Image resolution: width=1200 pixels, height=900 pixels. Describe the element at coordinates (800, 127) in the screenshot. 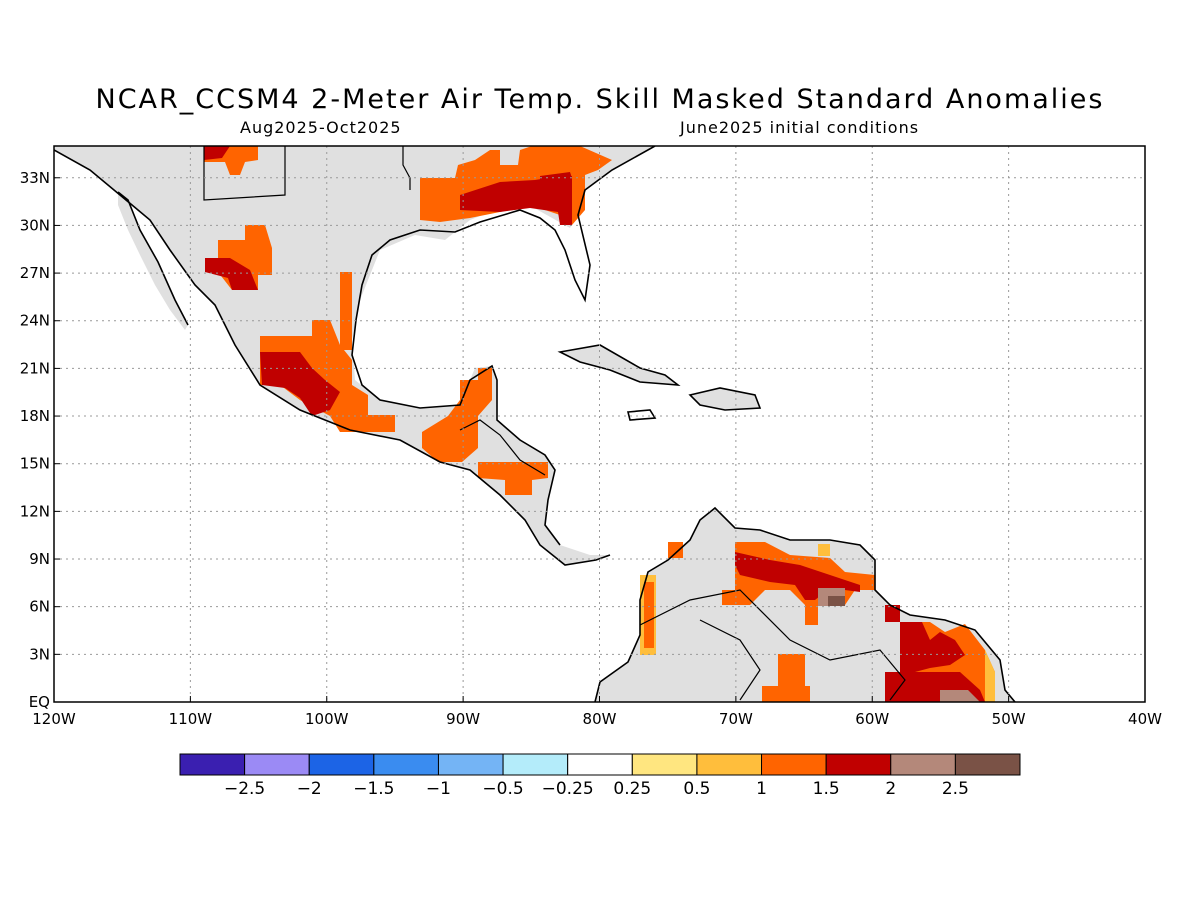

I see `initial-conditions: June2025 initial conditions` at that location.